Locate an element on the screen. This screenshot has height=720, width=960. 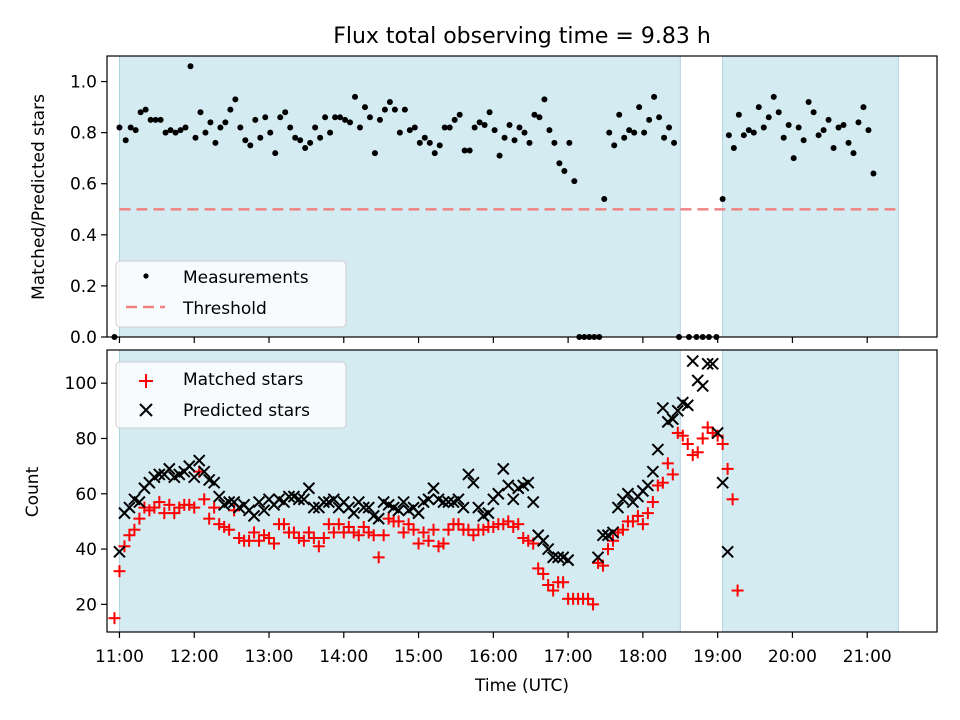
bottom-y-ticks: 20 40 60 80 100 is located at coordinates (86, 494).